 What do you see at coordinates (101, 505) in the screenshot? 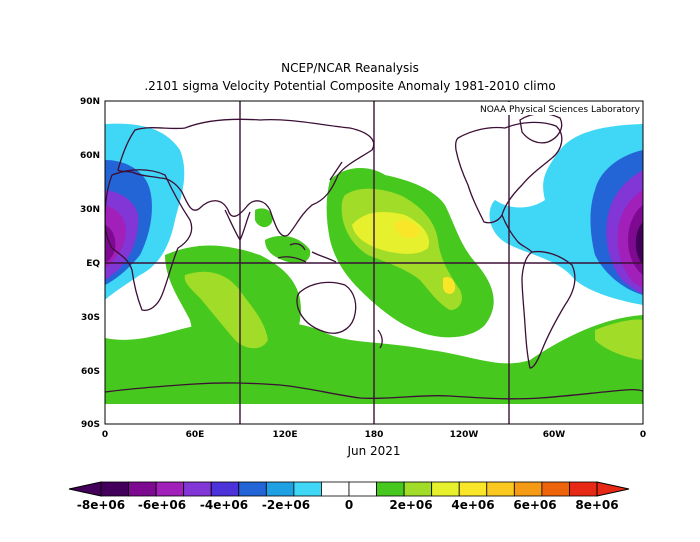
I see `colorbar-label: -8e+06` at bounding box center [101, 505].